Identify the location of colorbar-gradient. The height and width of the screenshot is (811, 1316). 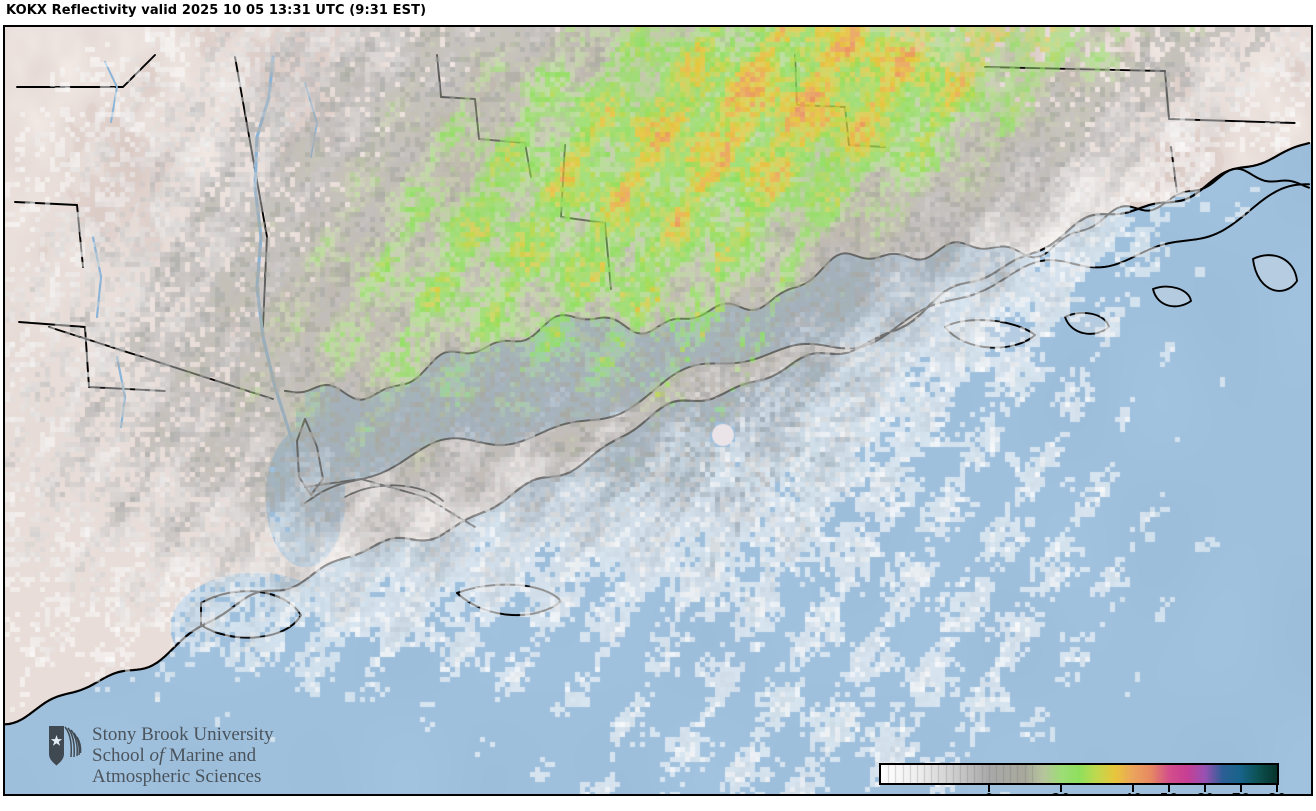
(1079, 774).